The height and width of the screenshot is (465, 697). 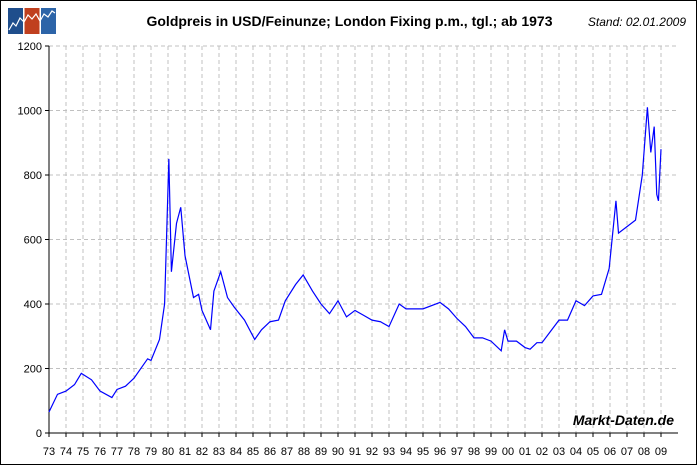 I want to click on x-tick-label: 77, so click(x=117, y=452).